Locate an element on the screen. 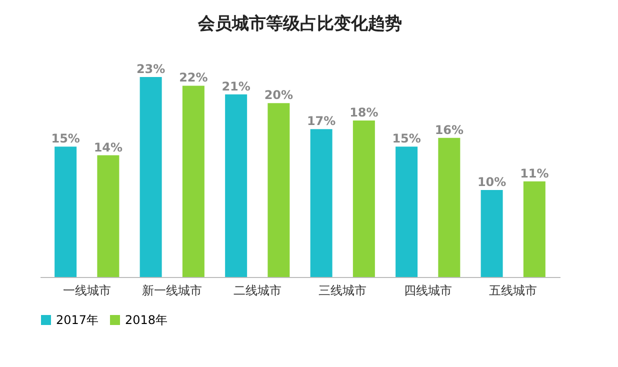 This screenshot has height=367, width=618. data-label: 18% is located at coordinates (364, 112).